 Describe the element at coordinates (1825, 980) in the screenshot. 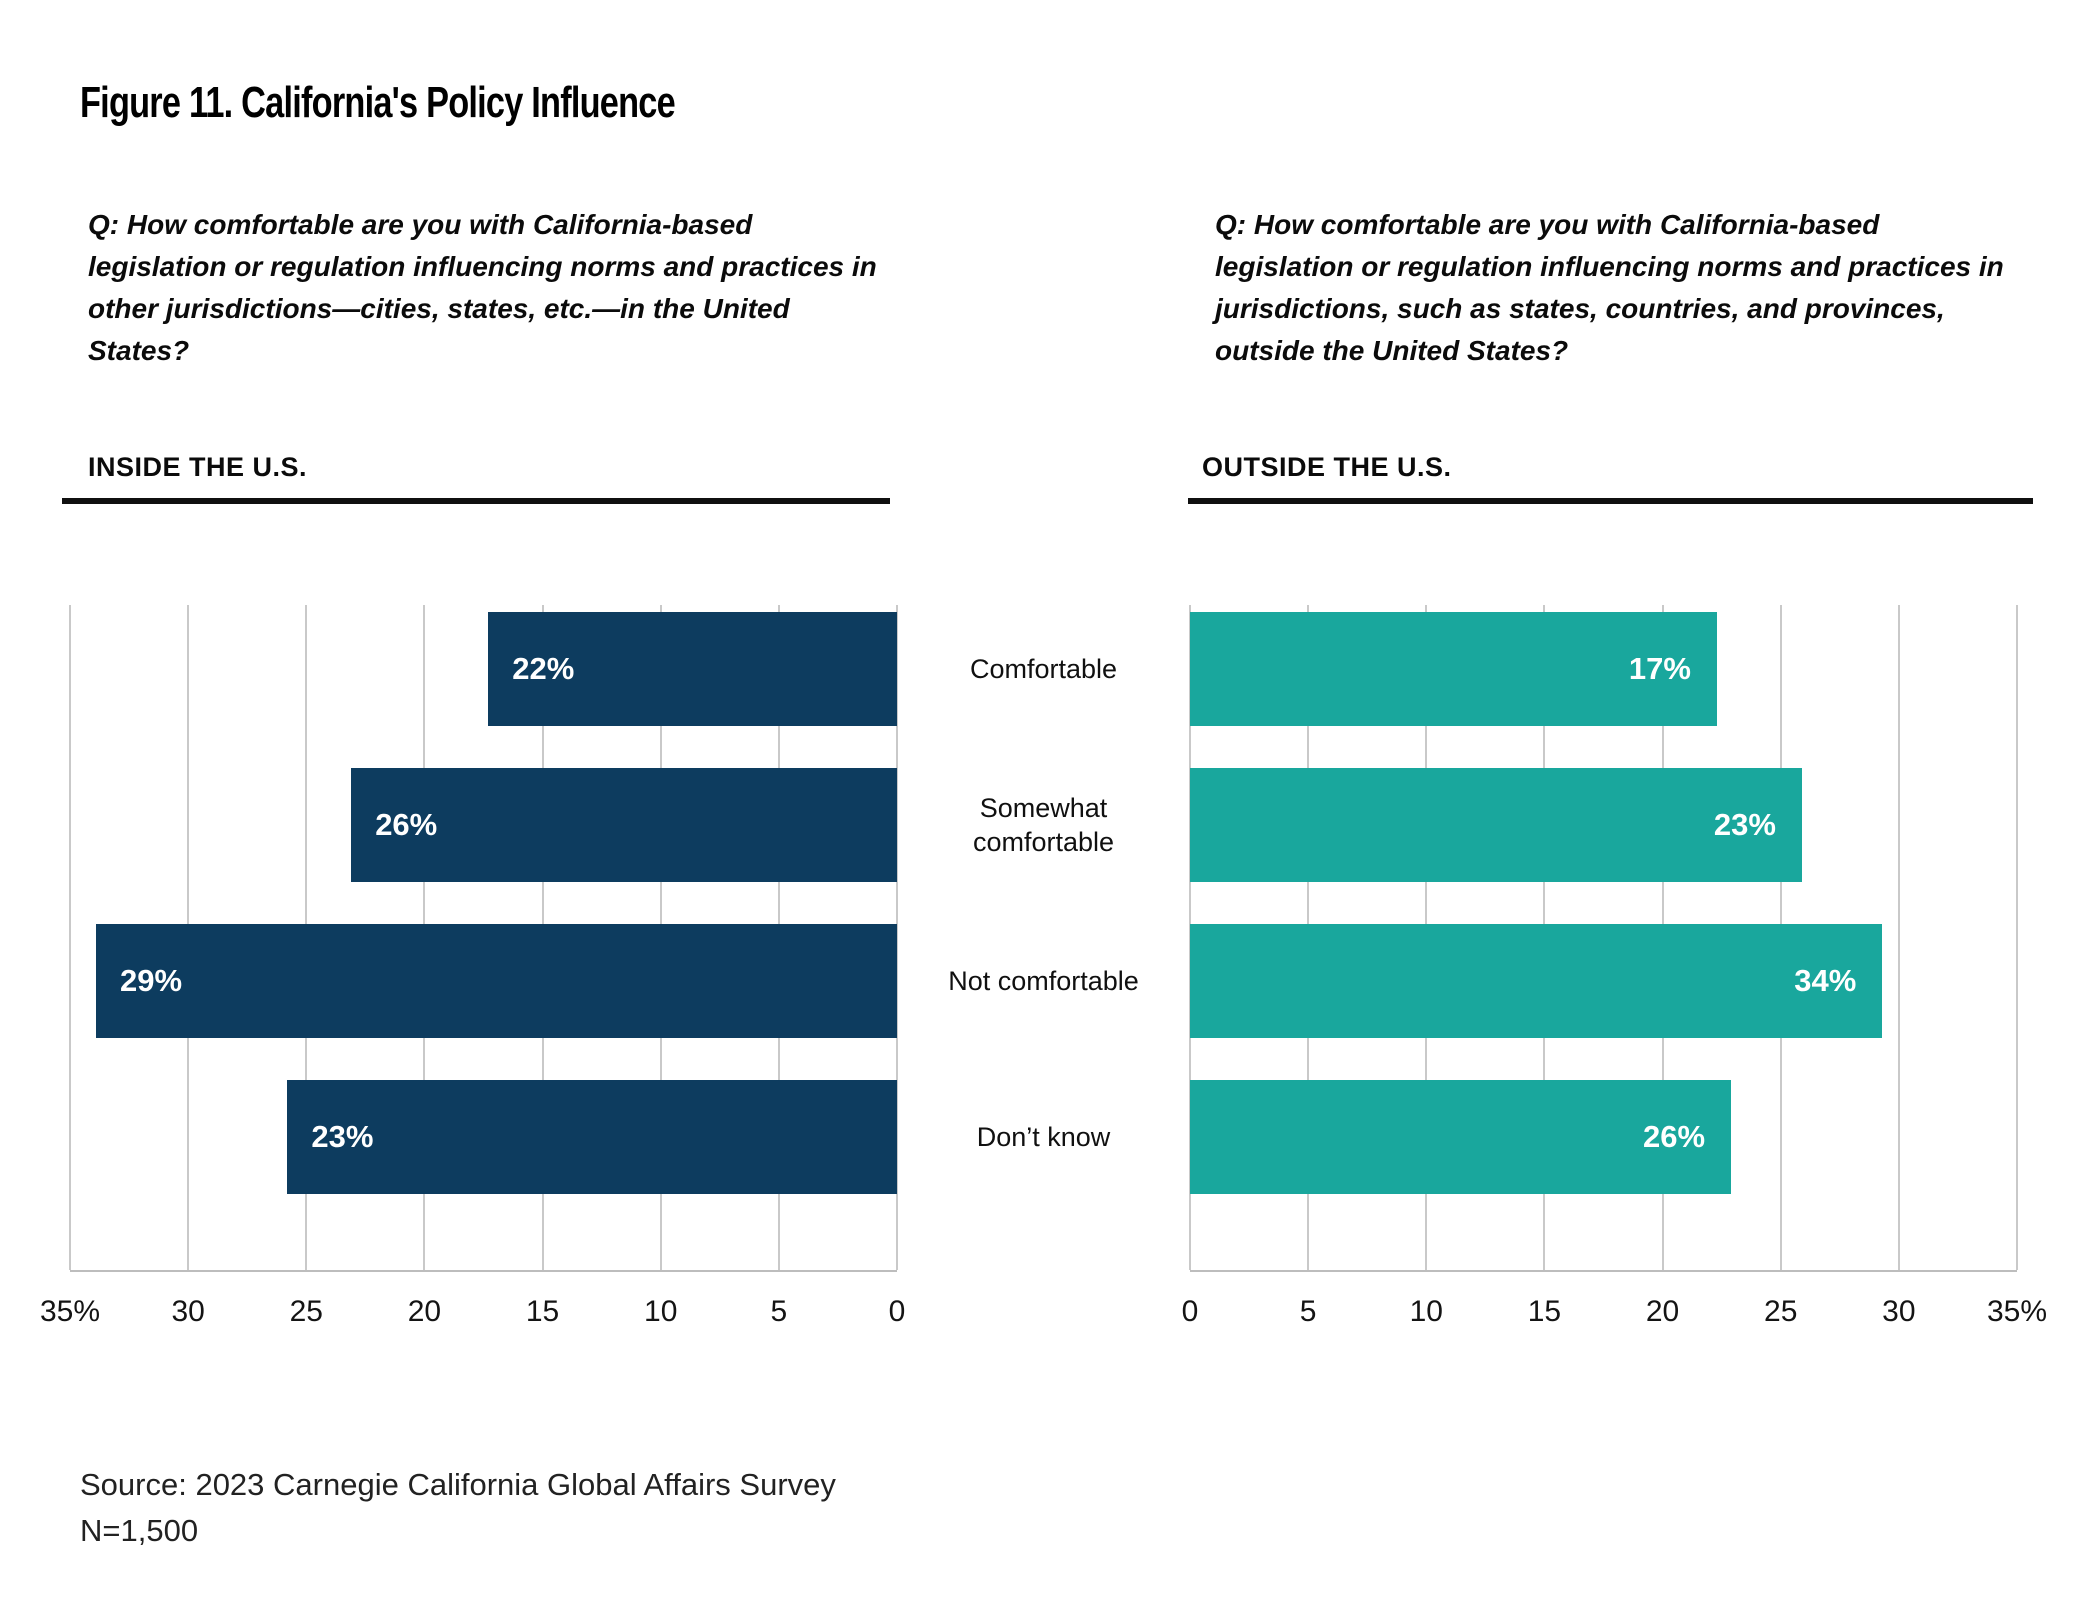

I see `bar-value-label: 34%` at that location.